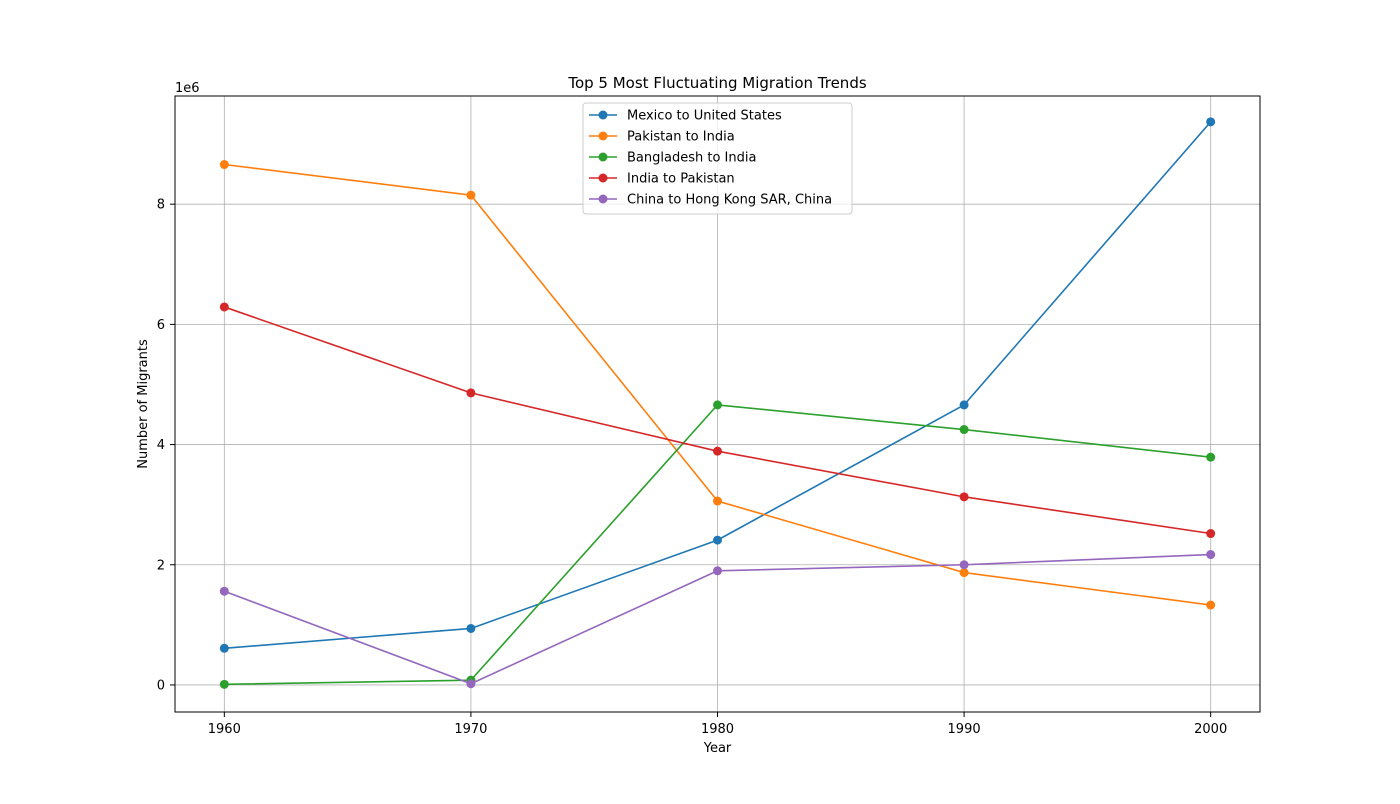 The width and height of the screenshot is (1400, 804). I want to click on legend-item: Bangladesh to India, so click(672, 158).